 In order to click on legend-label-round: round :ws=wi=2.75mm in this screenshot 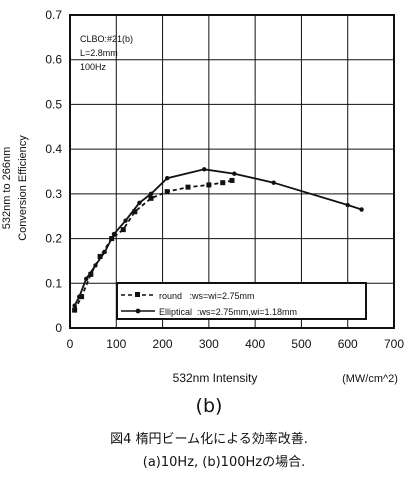, I will do `click(207, 296)`.